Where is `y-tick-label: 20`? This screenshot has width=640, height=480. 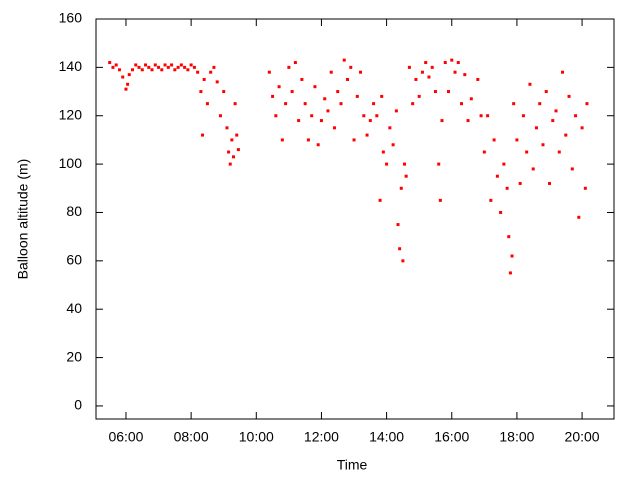
y-tick-label: 20 is located at coordinates (74, 356).